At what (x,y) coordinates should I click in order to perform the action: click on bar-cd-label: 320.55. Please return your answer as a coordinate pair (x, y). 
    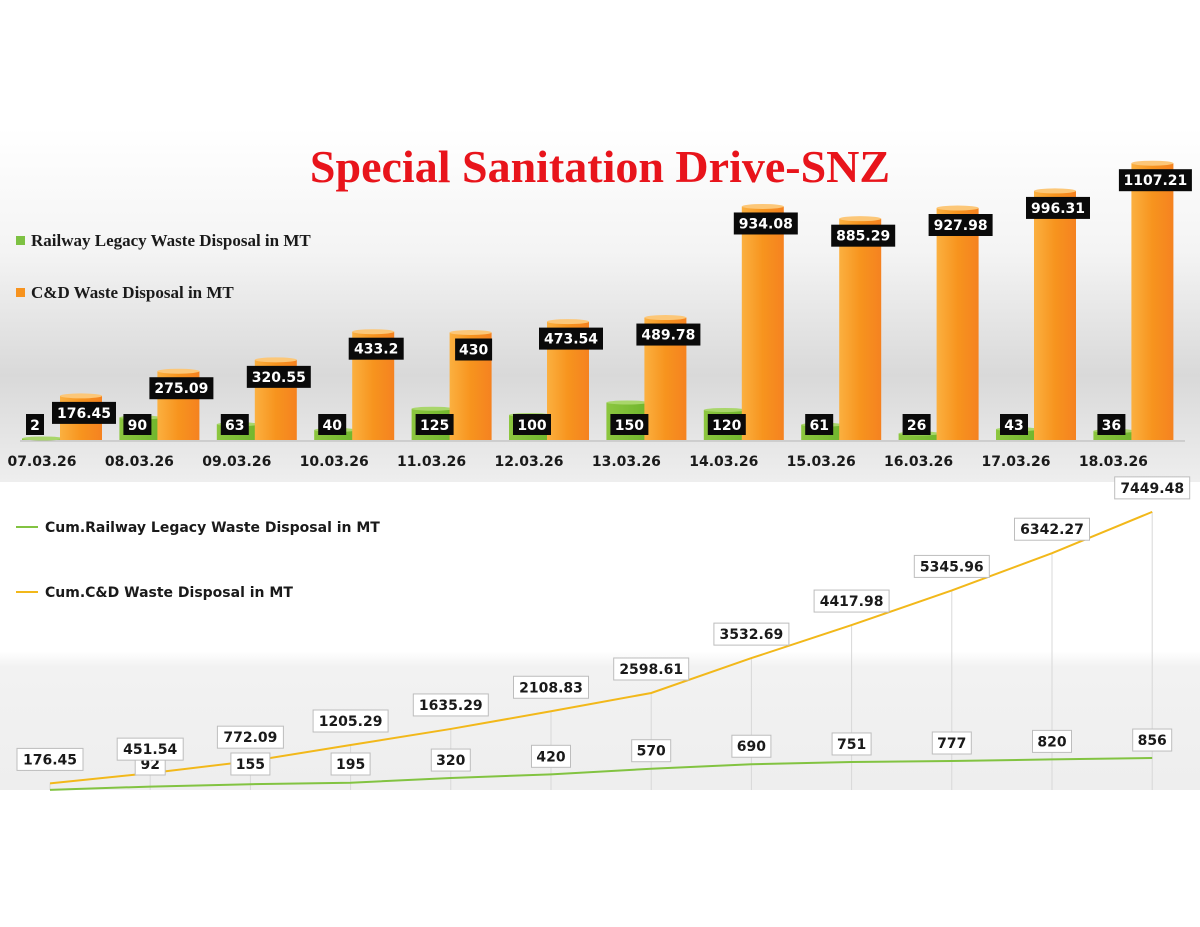
    Looking at the image, I should click on (279, 378).